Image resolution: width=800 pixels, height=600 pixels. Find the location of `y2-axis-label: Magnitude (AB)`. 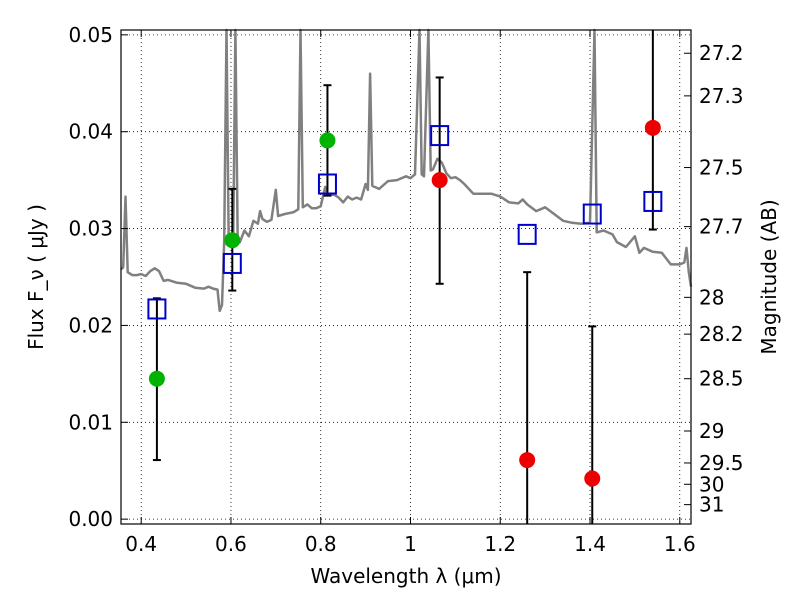

y2-axis-label: Magnitude (AB) is located at coordinates (769, 276).